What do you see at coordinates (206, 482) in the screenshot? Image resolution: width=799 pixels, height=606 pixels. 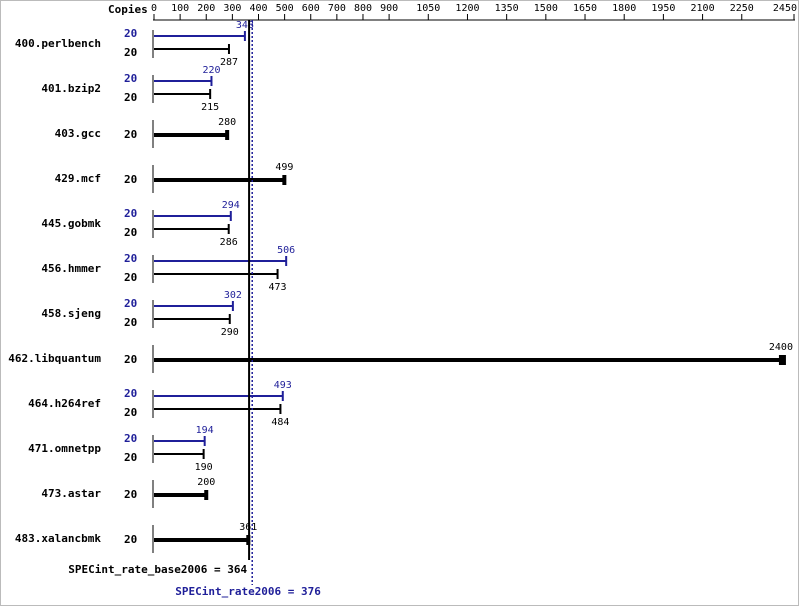 I see `value-label: 200` at bounding box center [206, 482].